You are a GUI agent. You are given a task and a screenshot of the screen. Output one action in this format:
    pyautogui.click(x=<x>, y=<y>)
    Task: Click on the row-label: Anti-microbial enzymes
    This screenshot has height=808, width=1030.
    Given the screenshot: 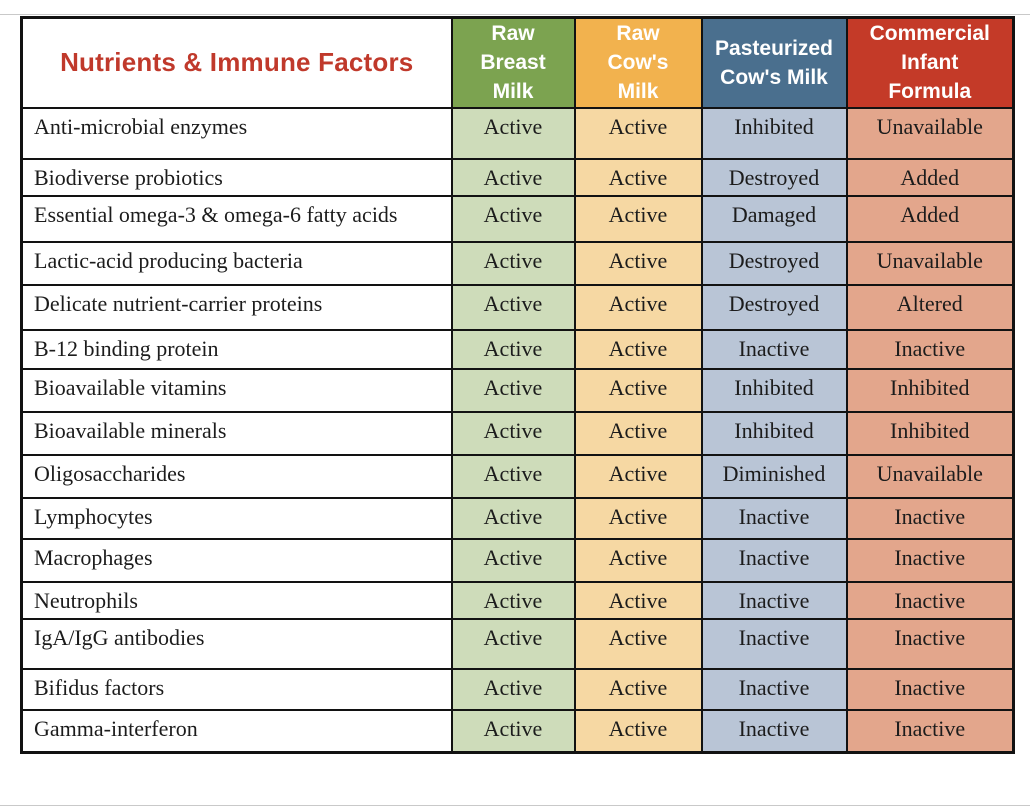 What is the action you would take?
    pyautogui.click(x=236, y=133)
    